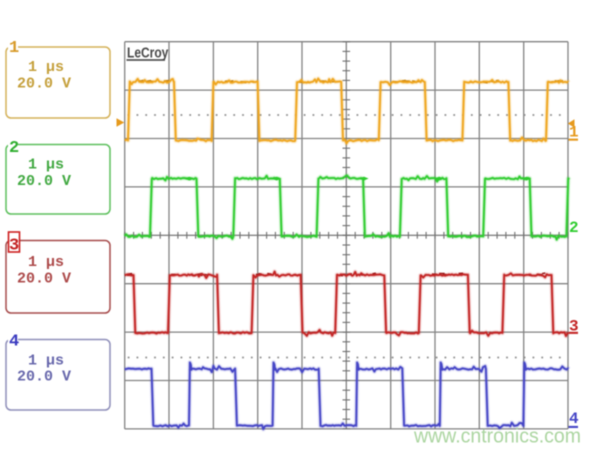  I want to click on svg-text: www.cntronics.com, so click(497, 437).